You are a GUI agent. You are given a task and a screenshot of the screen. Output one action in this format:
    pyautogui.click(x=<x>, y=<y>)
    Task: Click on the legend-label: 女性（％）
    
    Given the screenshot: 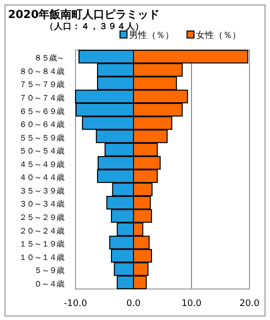 What is the action you would take?
    pyautogui.click(x=218, y=35)
    